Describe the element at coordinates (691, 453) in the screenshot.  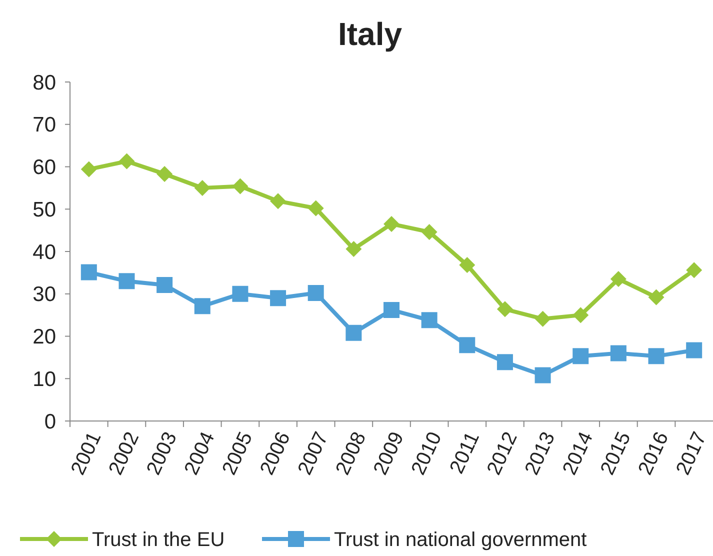
I see `x-tick-label: 2017` at that location.